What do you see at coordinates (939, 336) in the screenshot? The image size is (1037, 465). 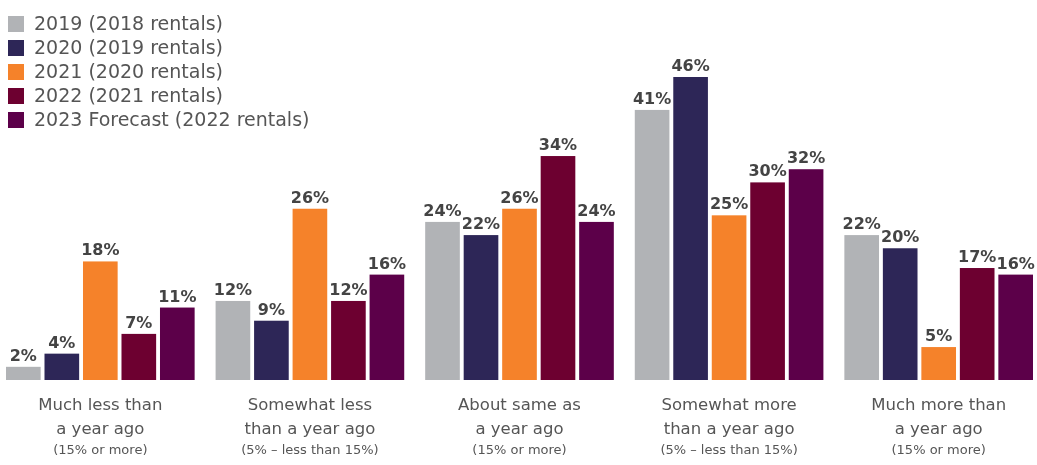 I see `data-label: 5%` at bounding box center [939, 336].